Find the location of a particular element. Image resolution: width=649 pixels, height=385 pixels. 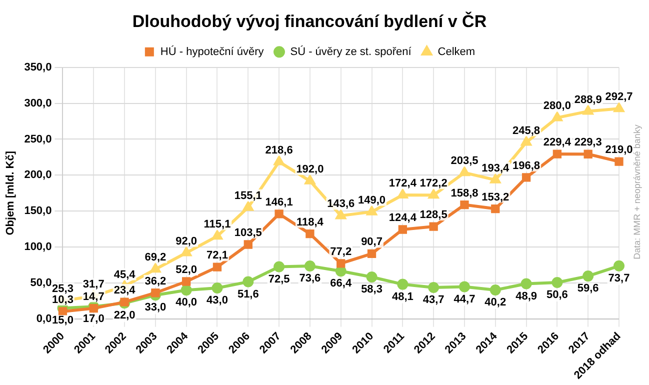

data-label: 153,2 is located at coordinates (496, 197).